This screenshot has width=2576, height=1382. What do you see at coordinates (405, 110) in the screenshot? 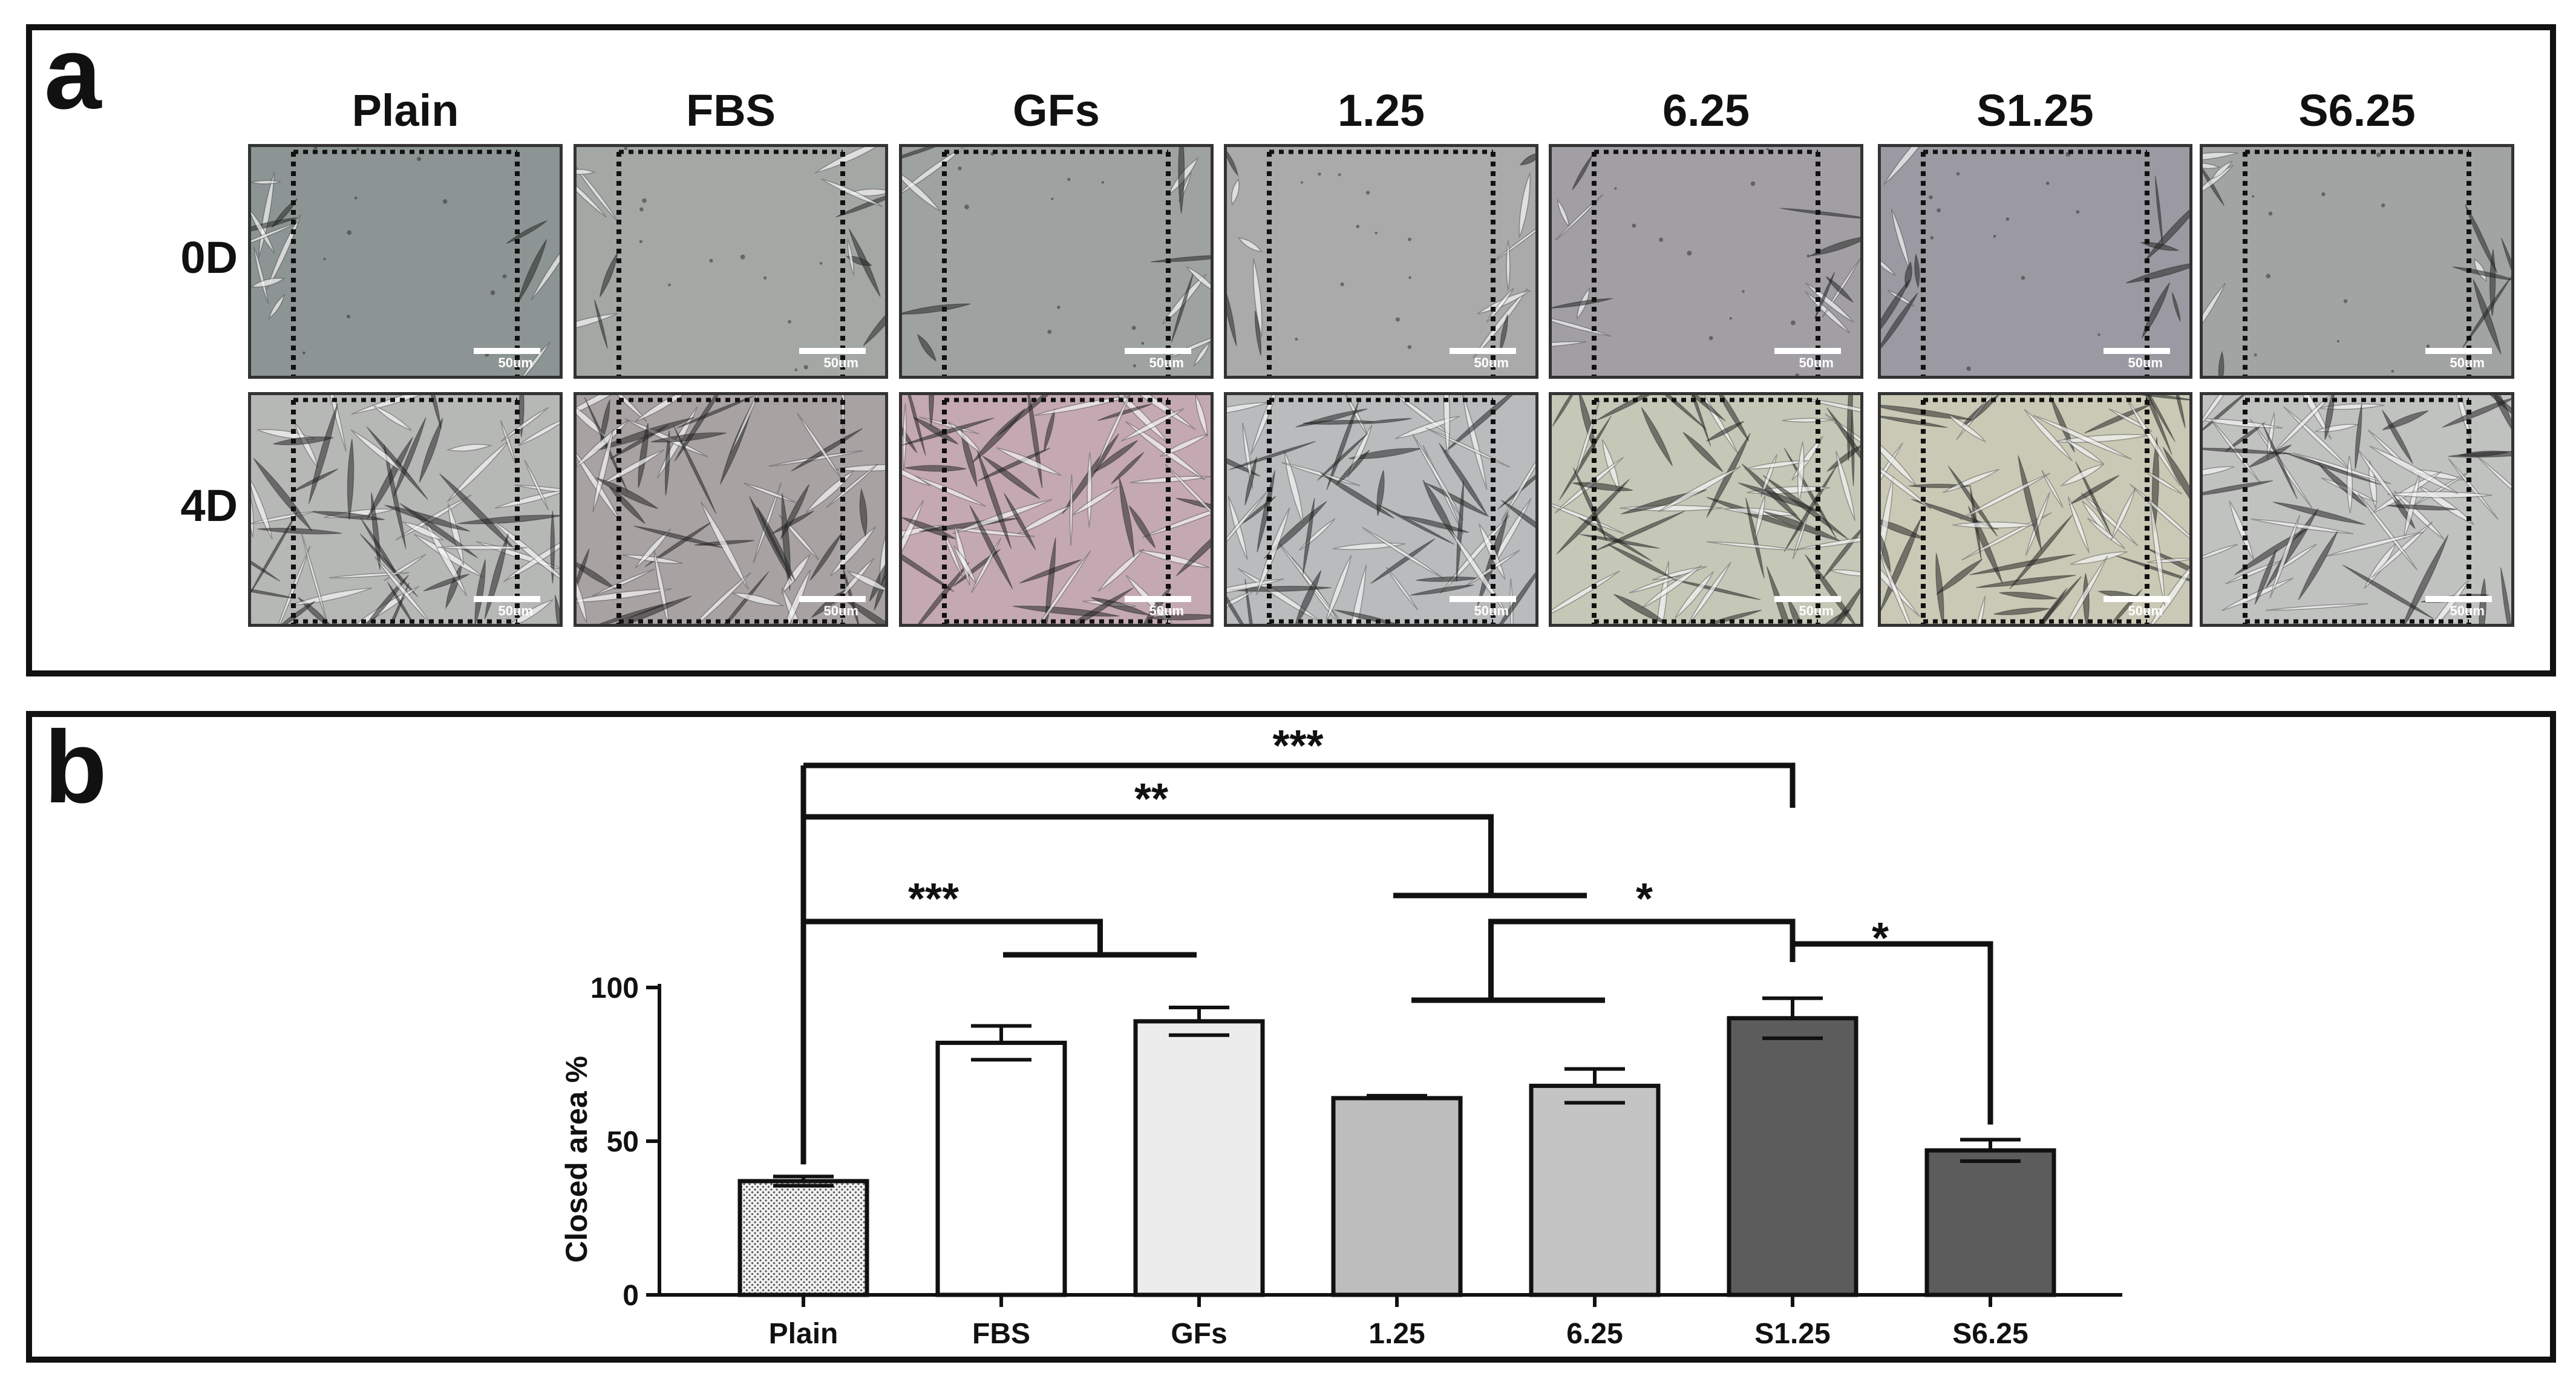
I see `column-label-0: Plain` at bounding box center [405, 110].